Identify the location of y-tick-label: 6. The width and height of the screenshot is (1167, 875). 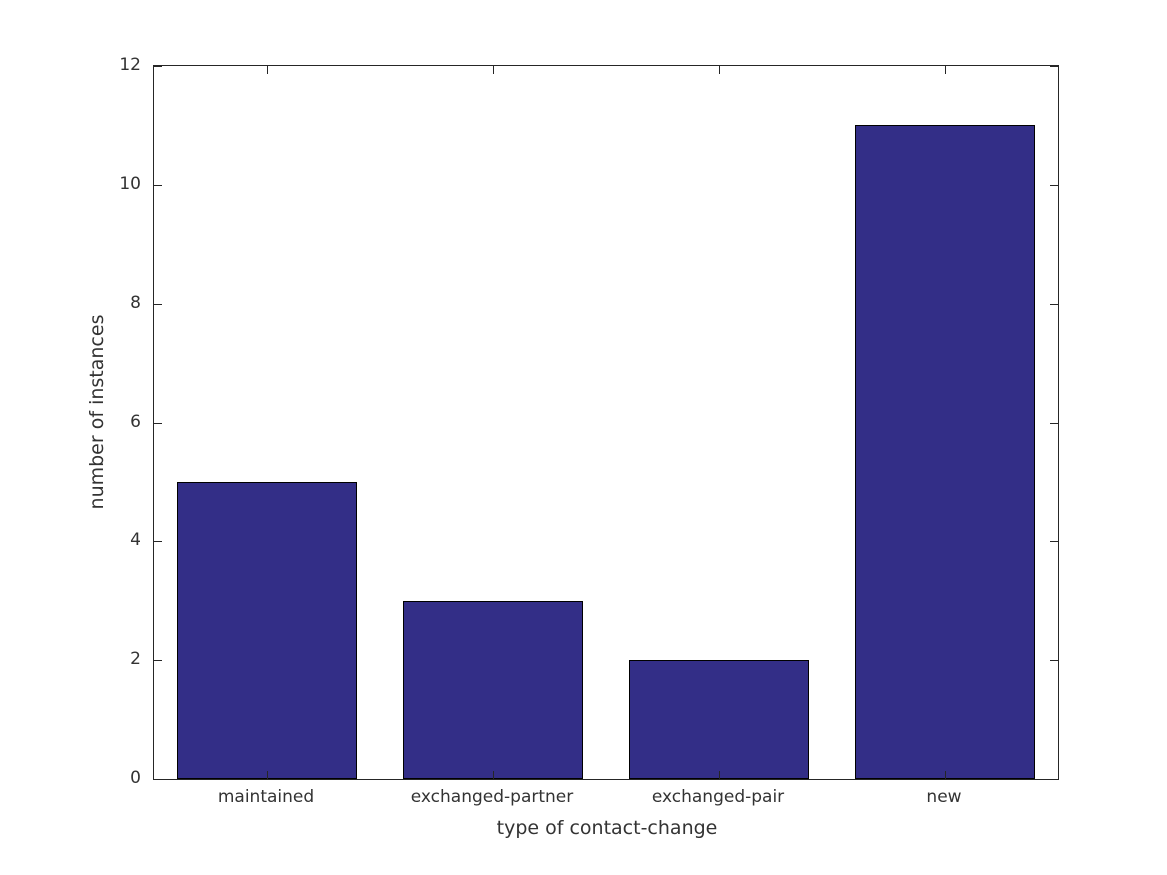
(135, 421).